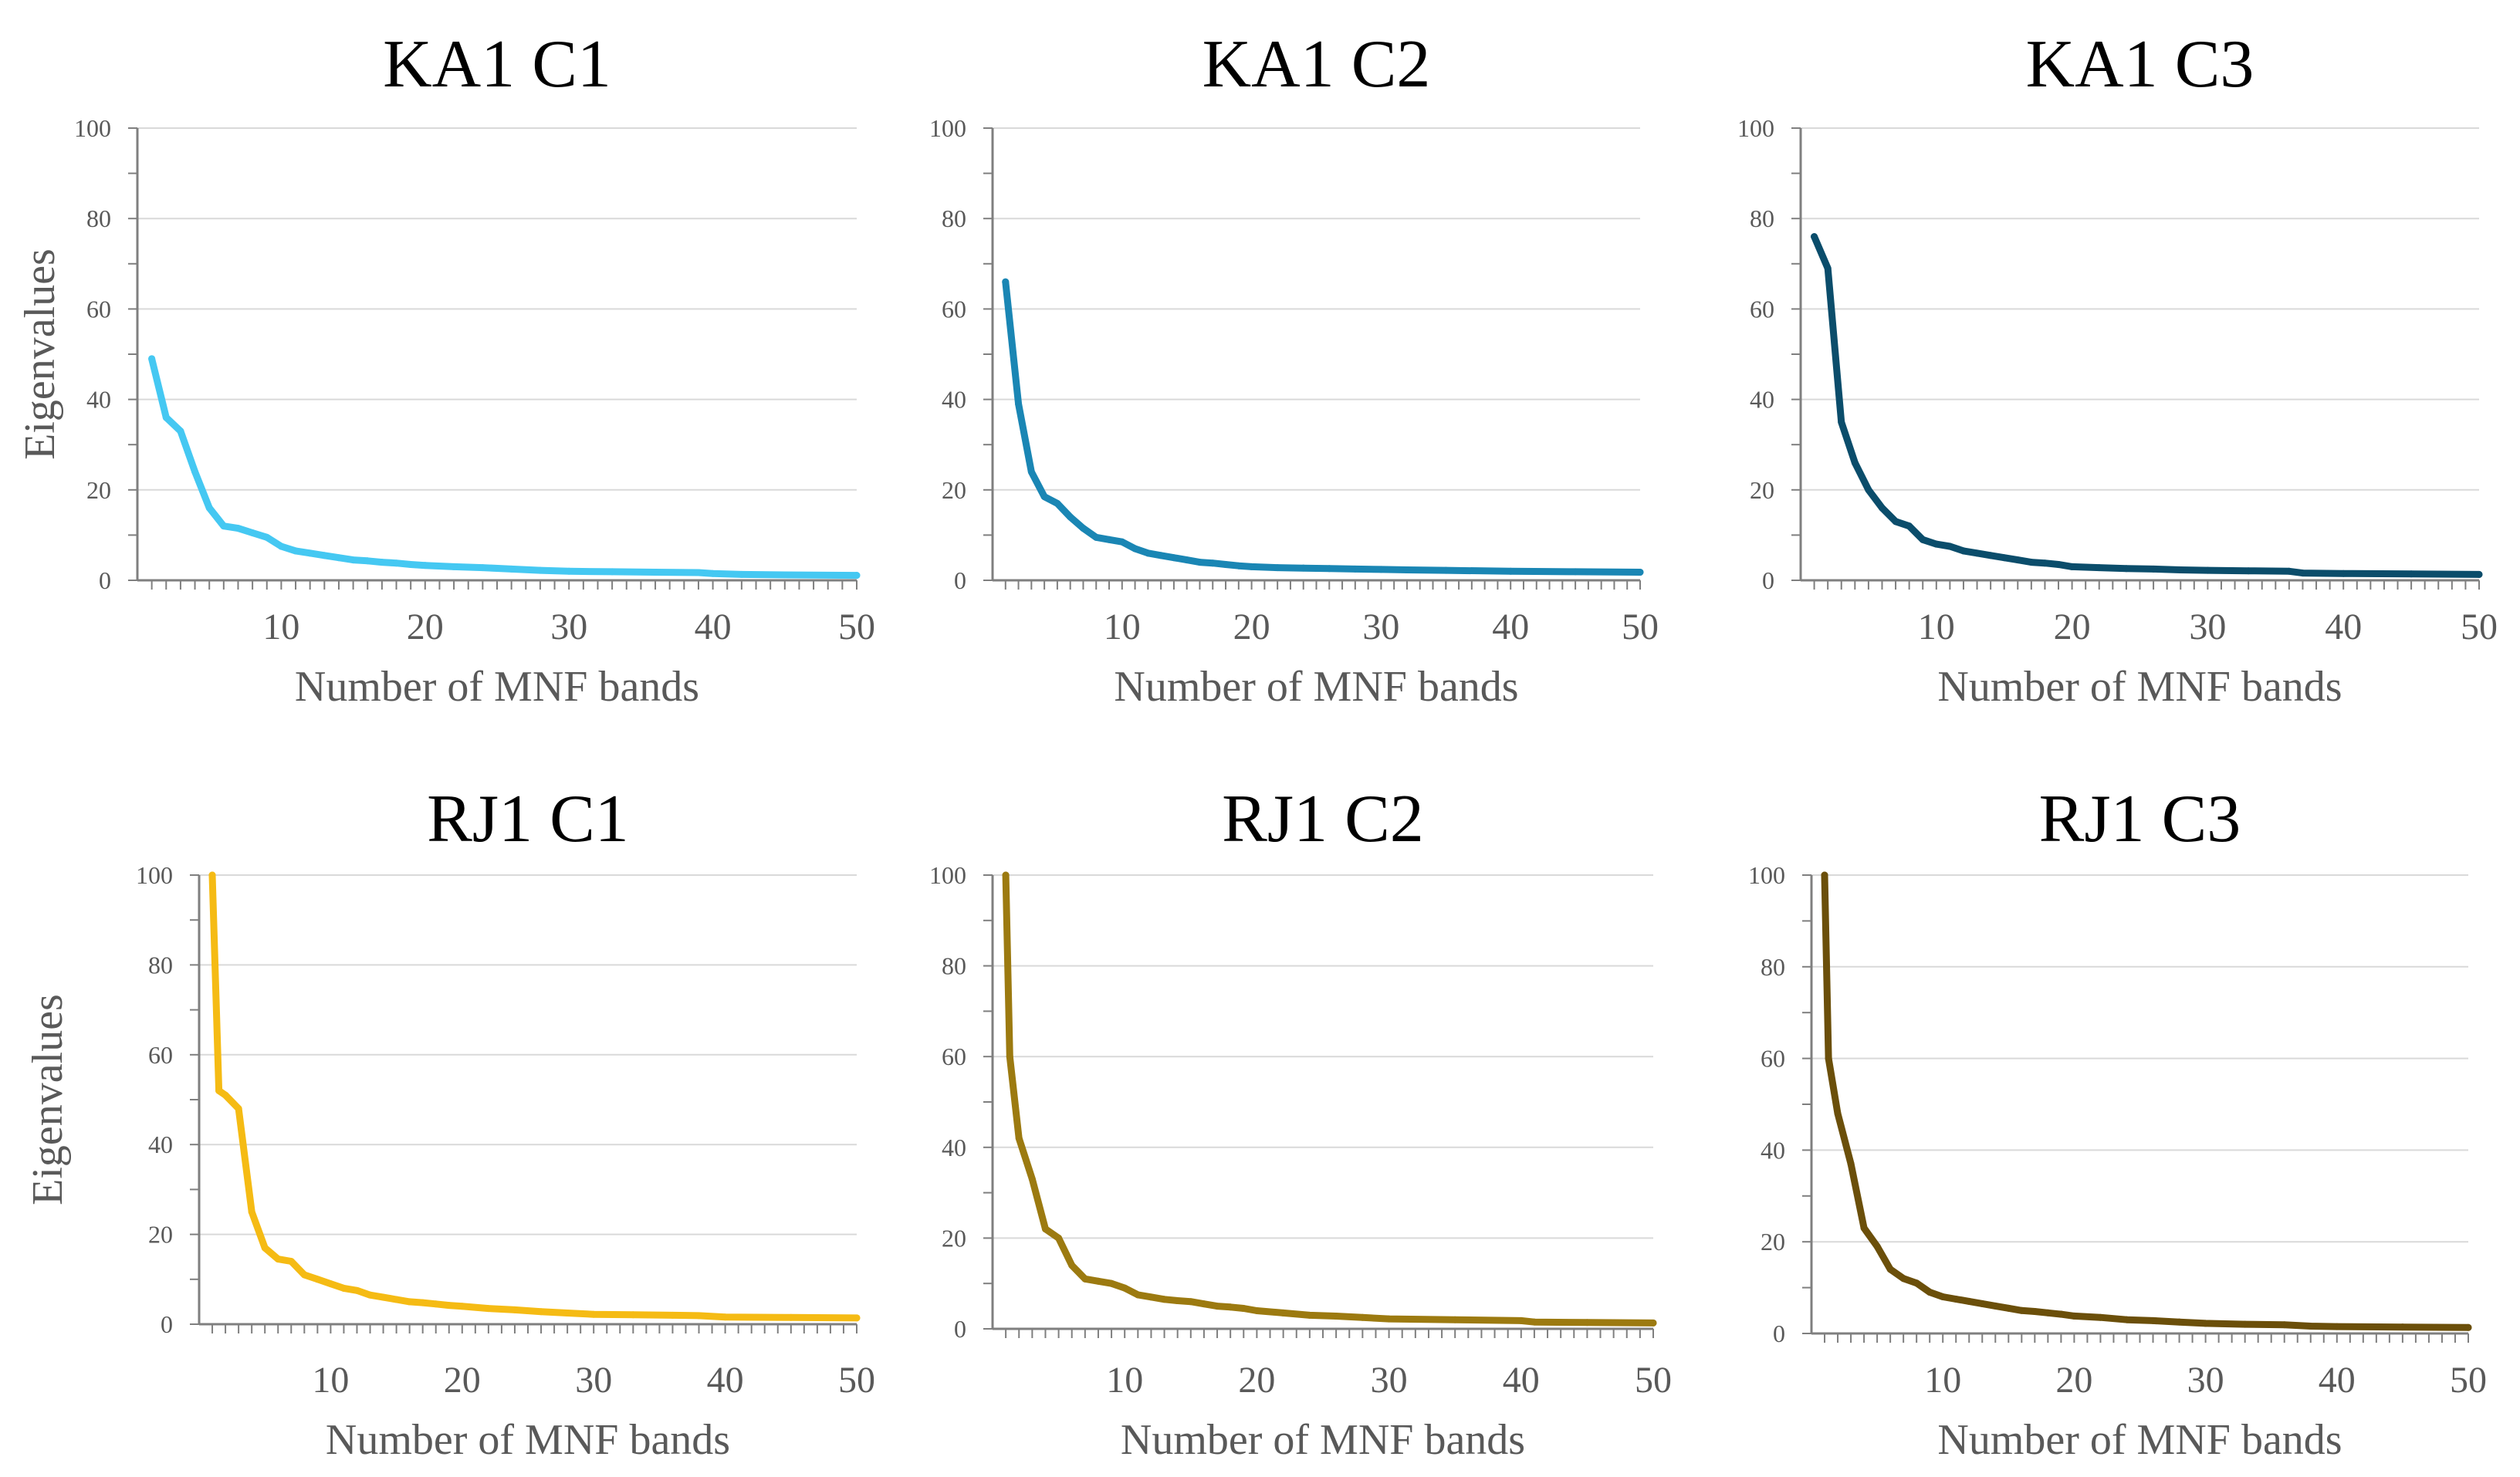  What do you see at coordinates (40, 354) in the screenshot?
I see `y-axis-label: Eigenvalues` at bounding box center [40, 354].